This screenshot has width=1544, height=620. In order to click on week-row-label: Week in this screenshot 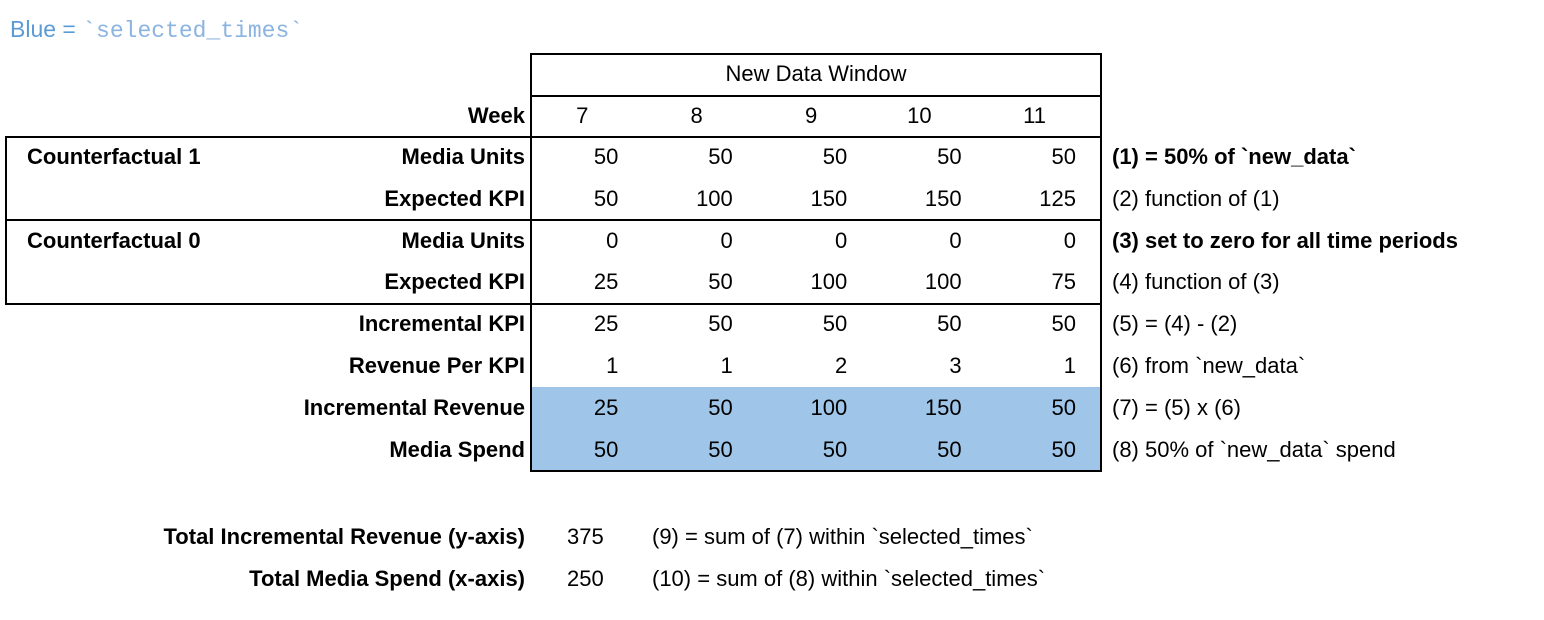, I will do `click(496, 115)`.